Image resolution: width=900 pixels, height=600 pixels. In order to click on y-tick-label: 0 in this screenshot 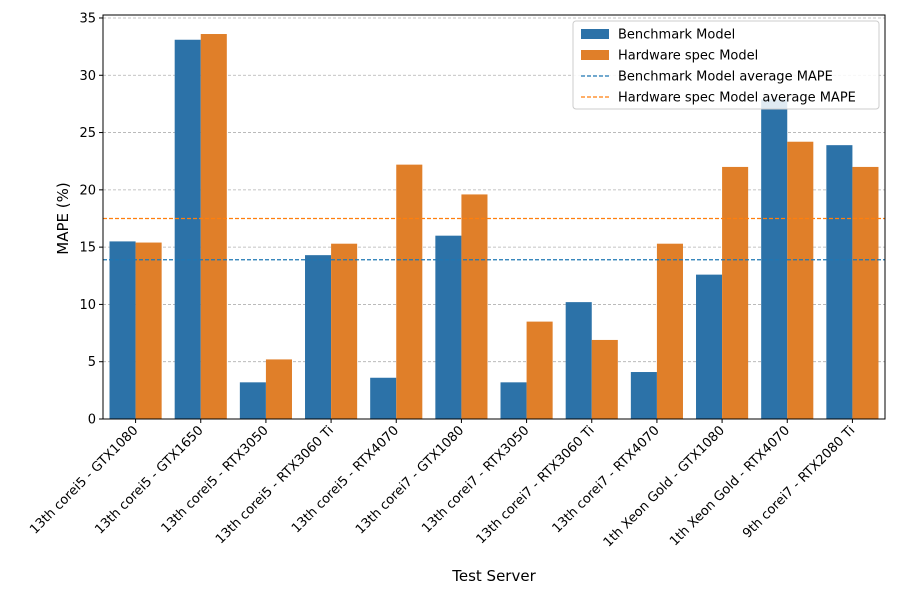, I will do `click(92, 420)`.